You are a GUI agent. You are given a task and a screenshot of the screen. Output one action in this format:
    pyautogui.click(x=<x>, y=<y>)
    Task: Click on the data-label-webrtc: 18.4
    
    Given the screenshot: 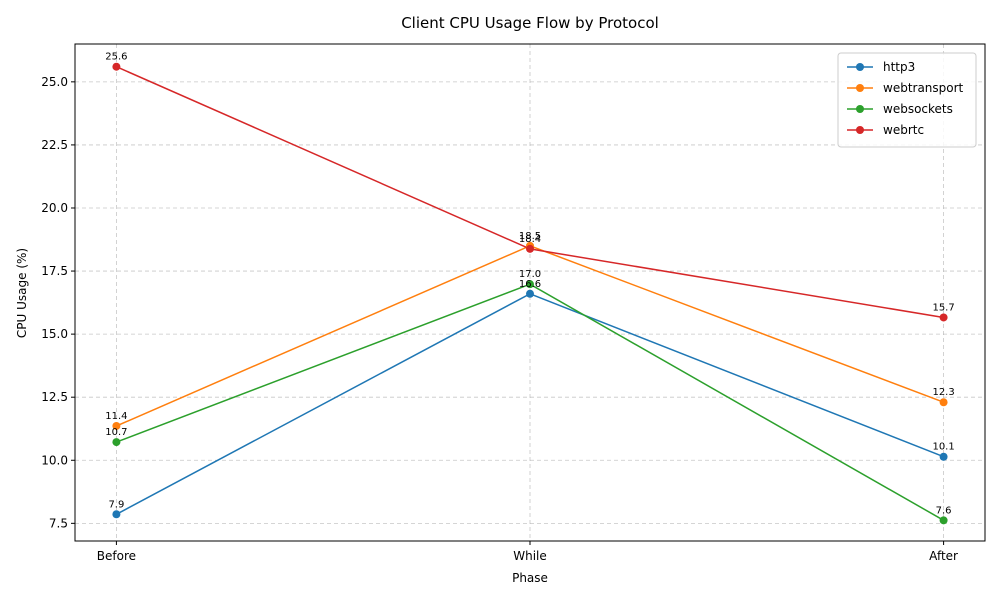 What is the action you would take?
    pyautogui.click(x=530, y=239)
    